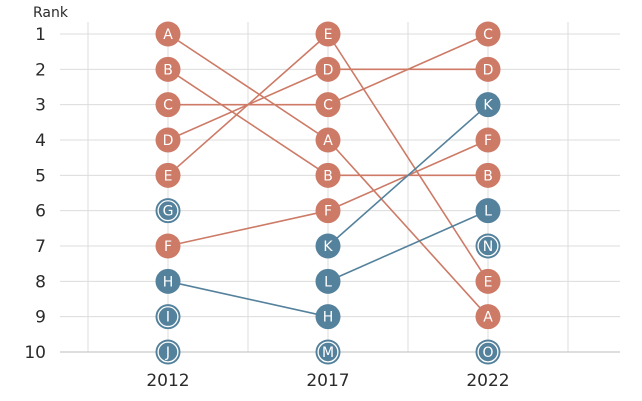  What do you see at coordinates (248, 299) in the screenshot?
I see `series-line-h` at bounding box center [248, 299].